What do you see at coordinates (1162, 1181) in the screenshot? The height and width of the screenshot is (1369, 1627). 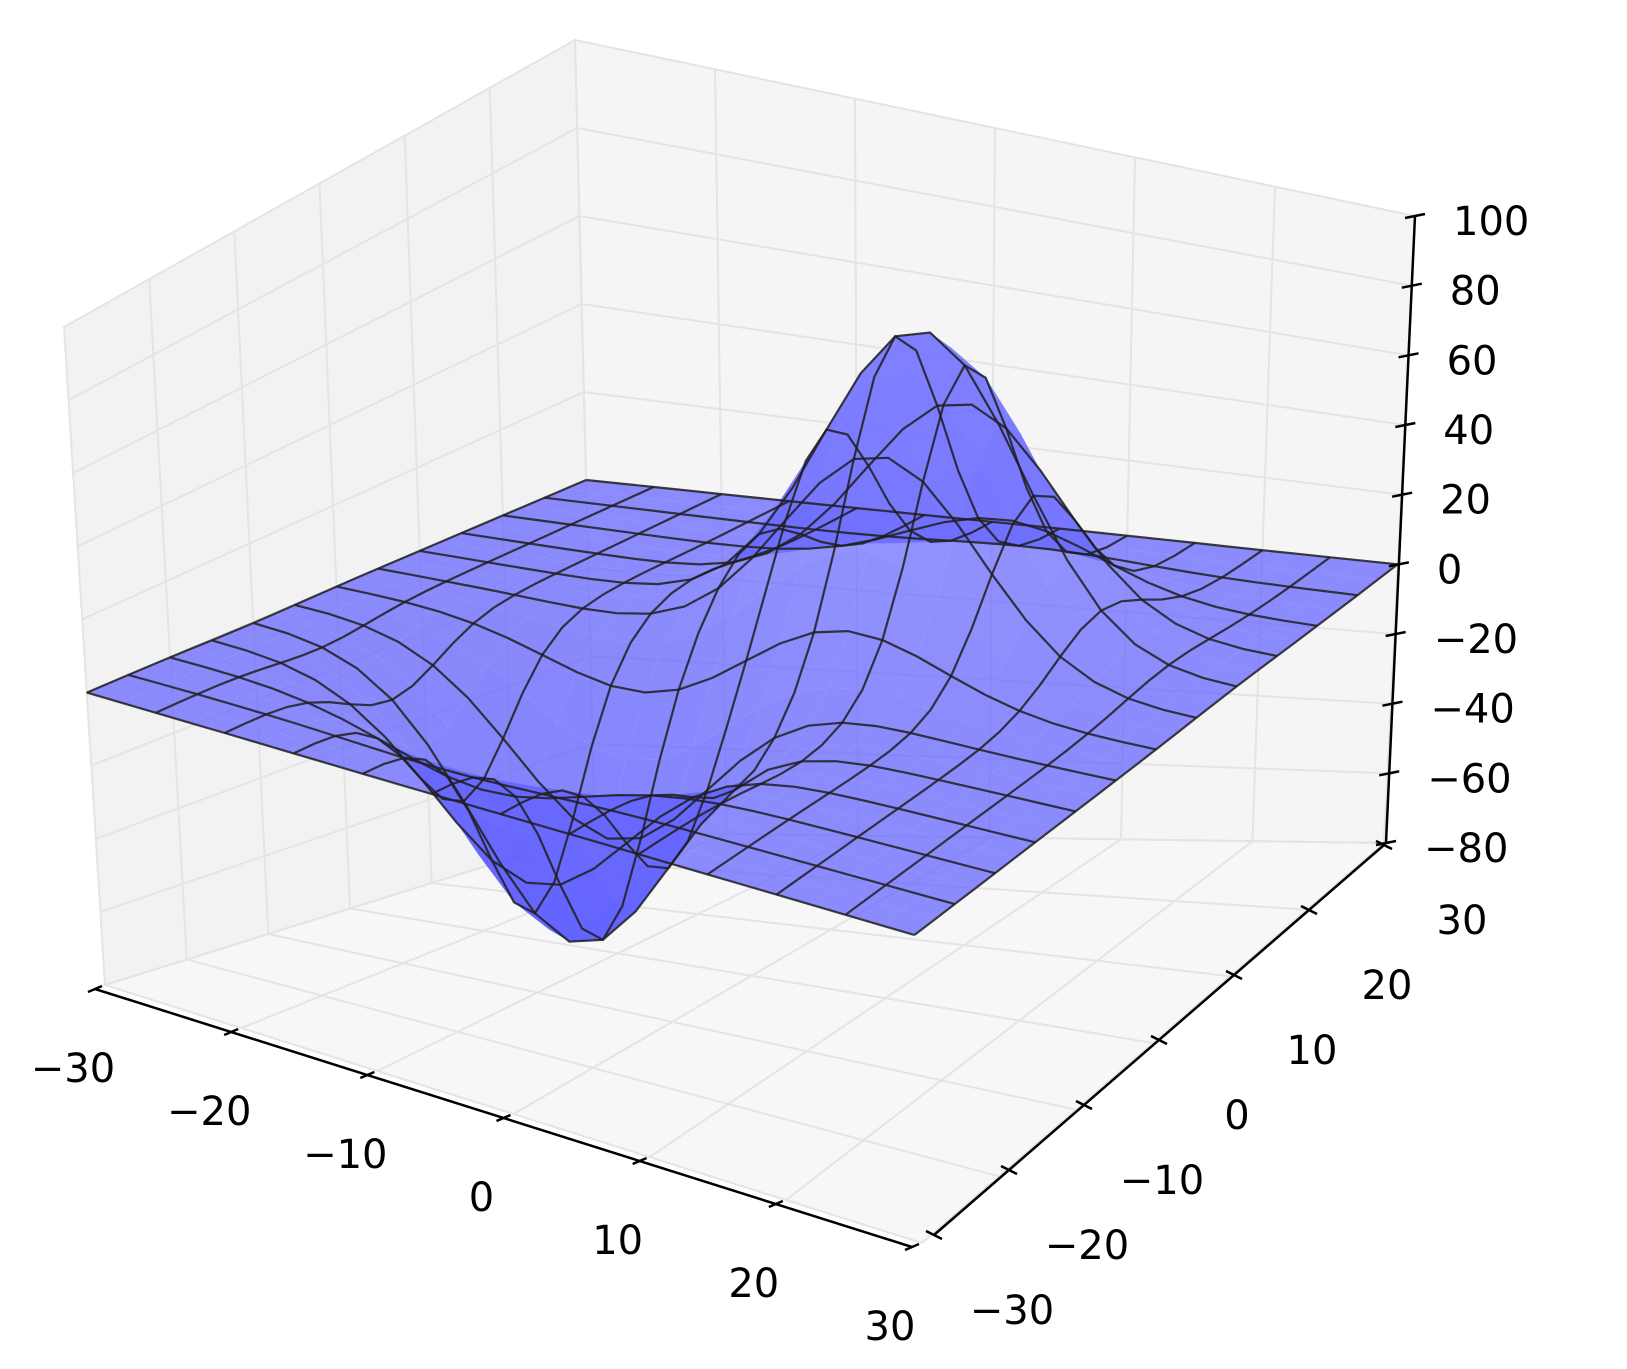 I see `y-tick-label: −10` at bounding box center [1162, 1181].